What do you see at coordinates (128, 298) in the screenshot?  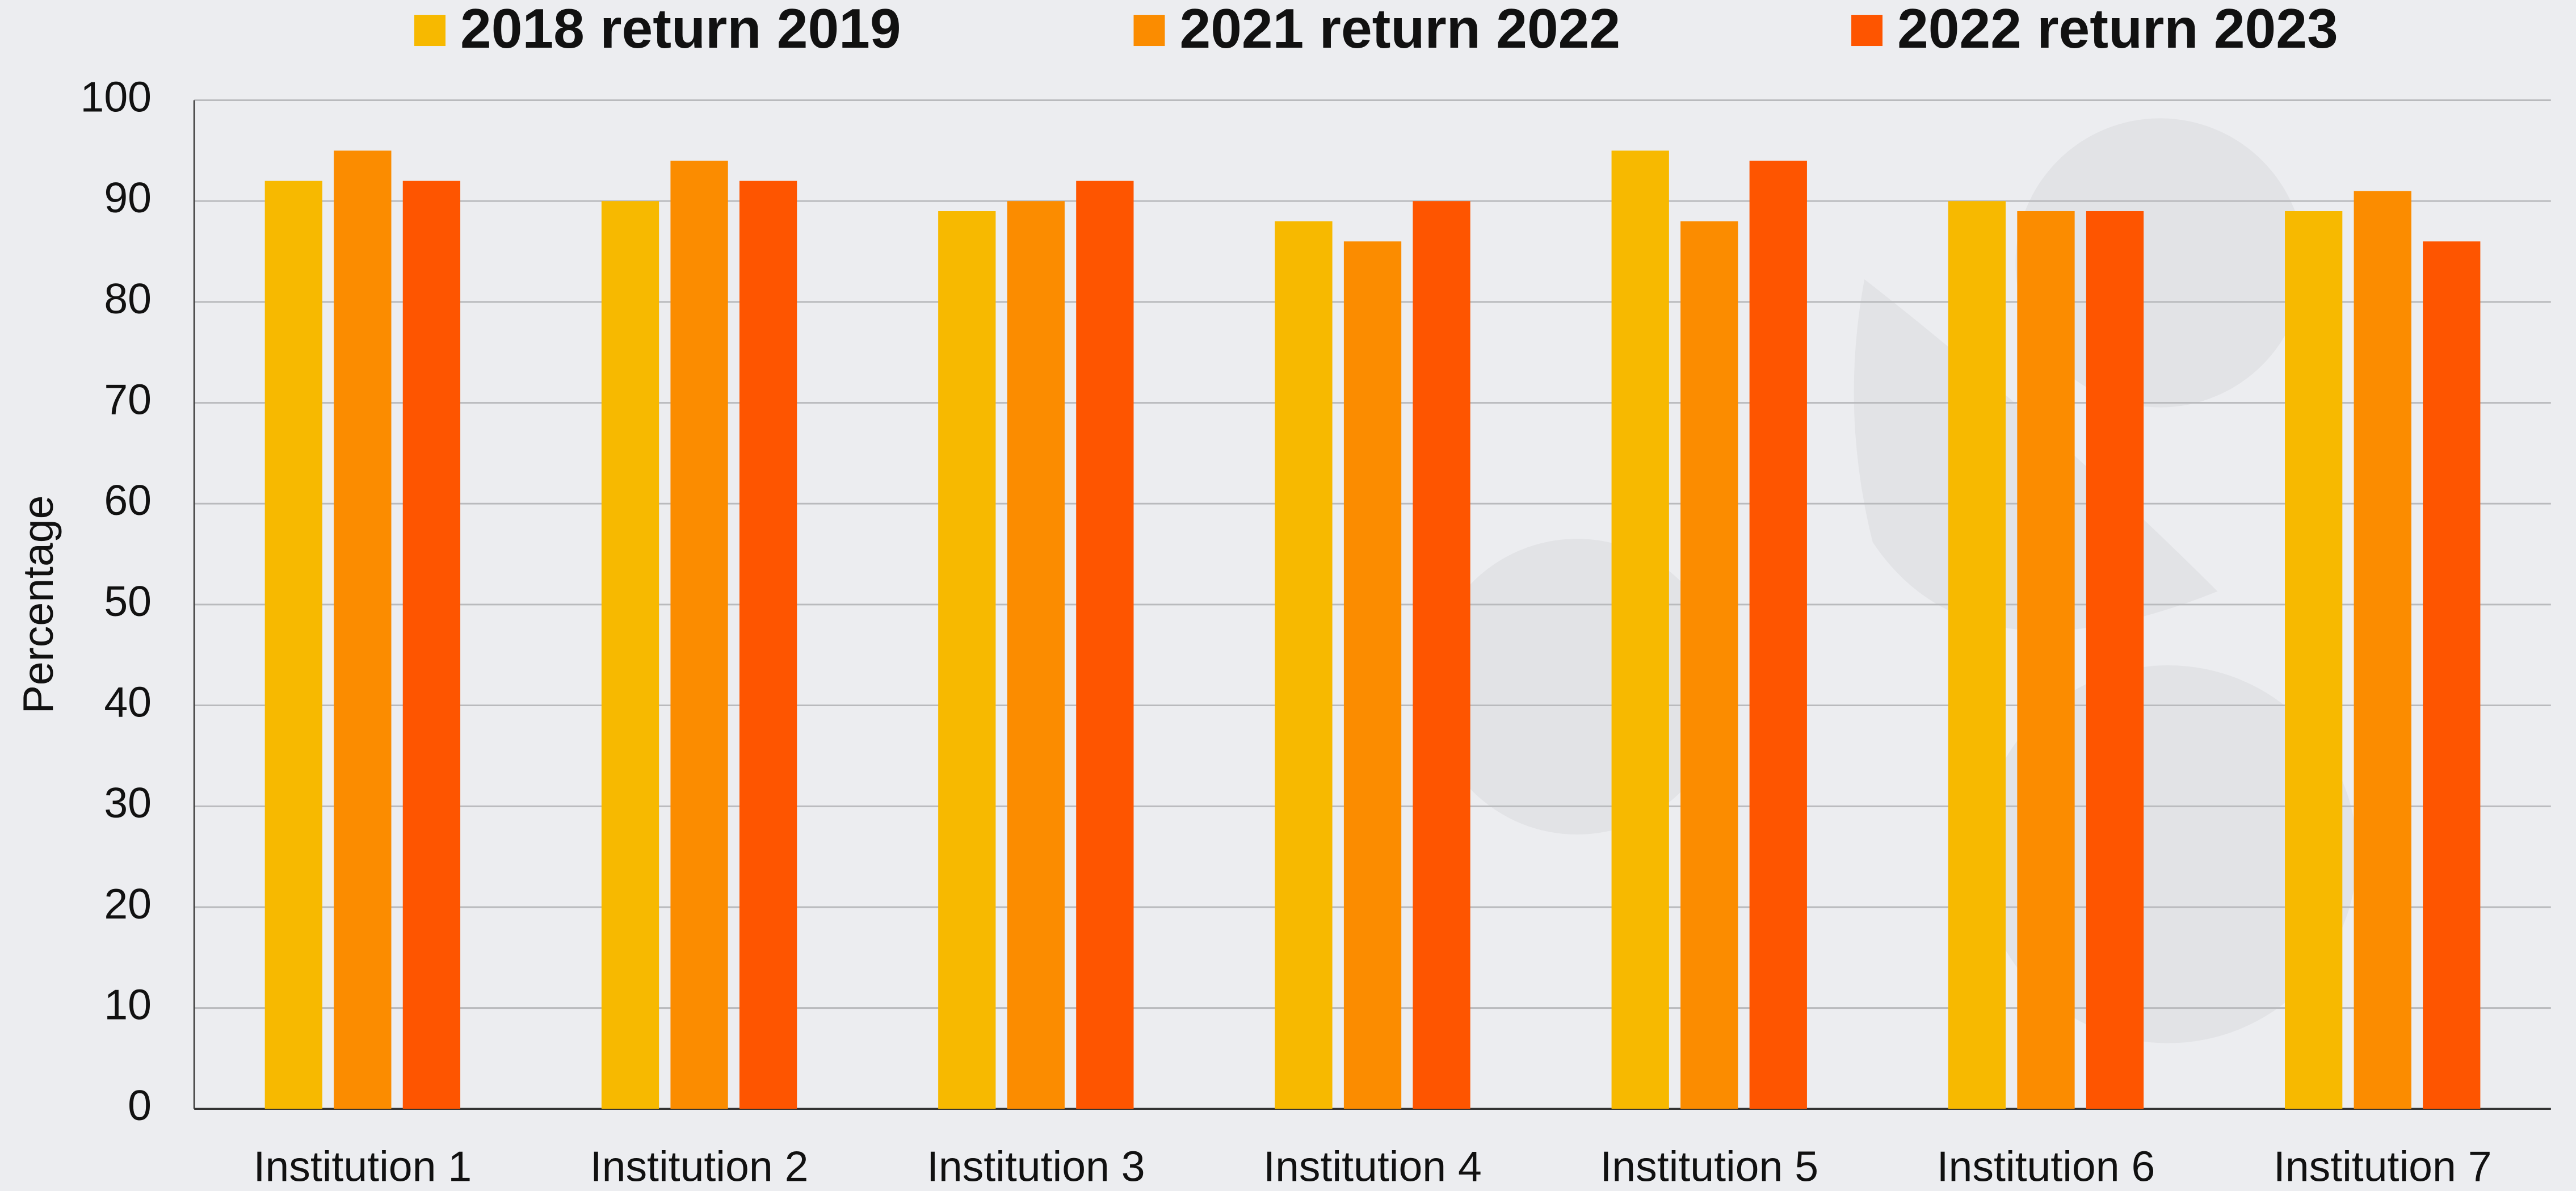 I see `y-tick-label: 80` at bounding box center [128, 298].